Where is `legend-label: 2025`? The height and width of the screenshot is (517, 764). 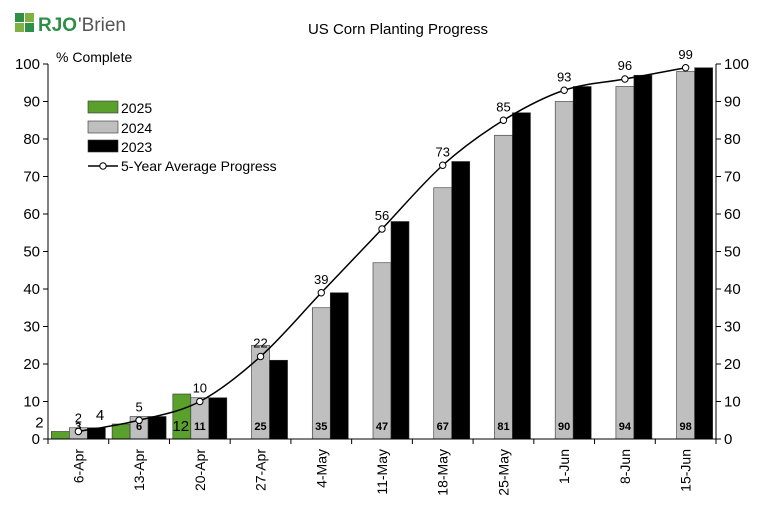
legend-label: 2025 is located at coordinates (136, 108).